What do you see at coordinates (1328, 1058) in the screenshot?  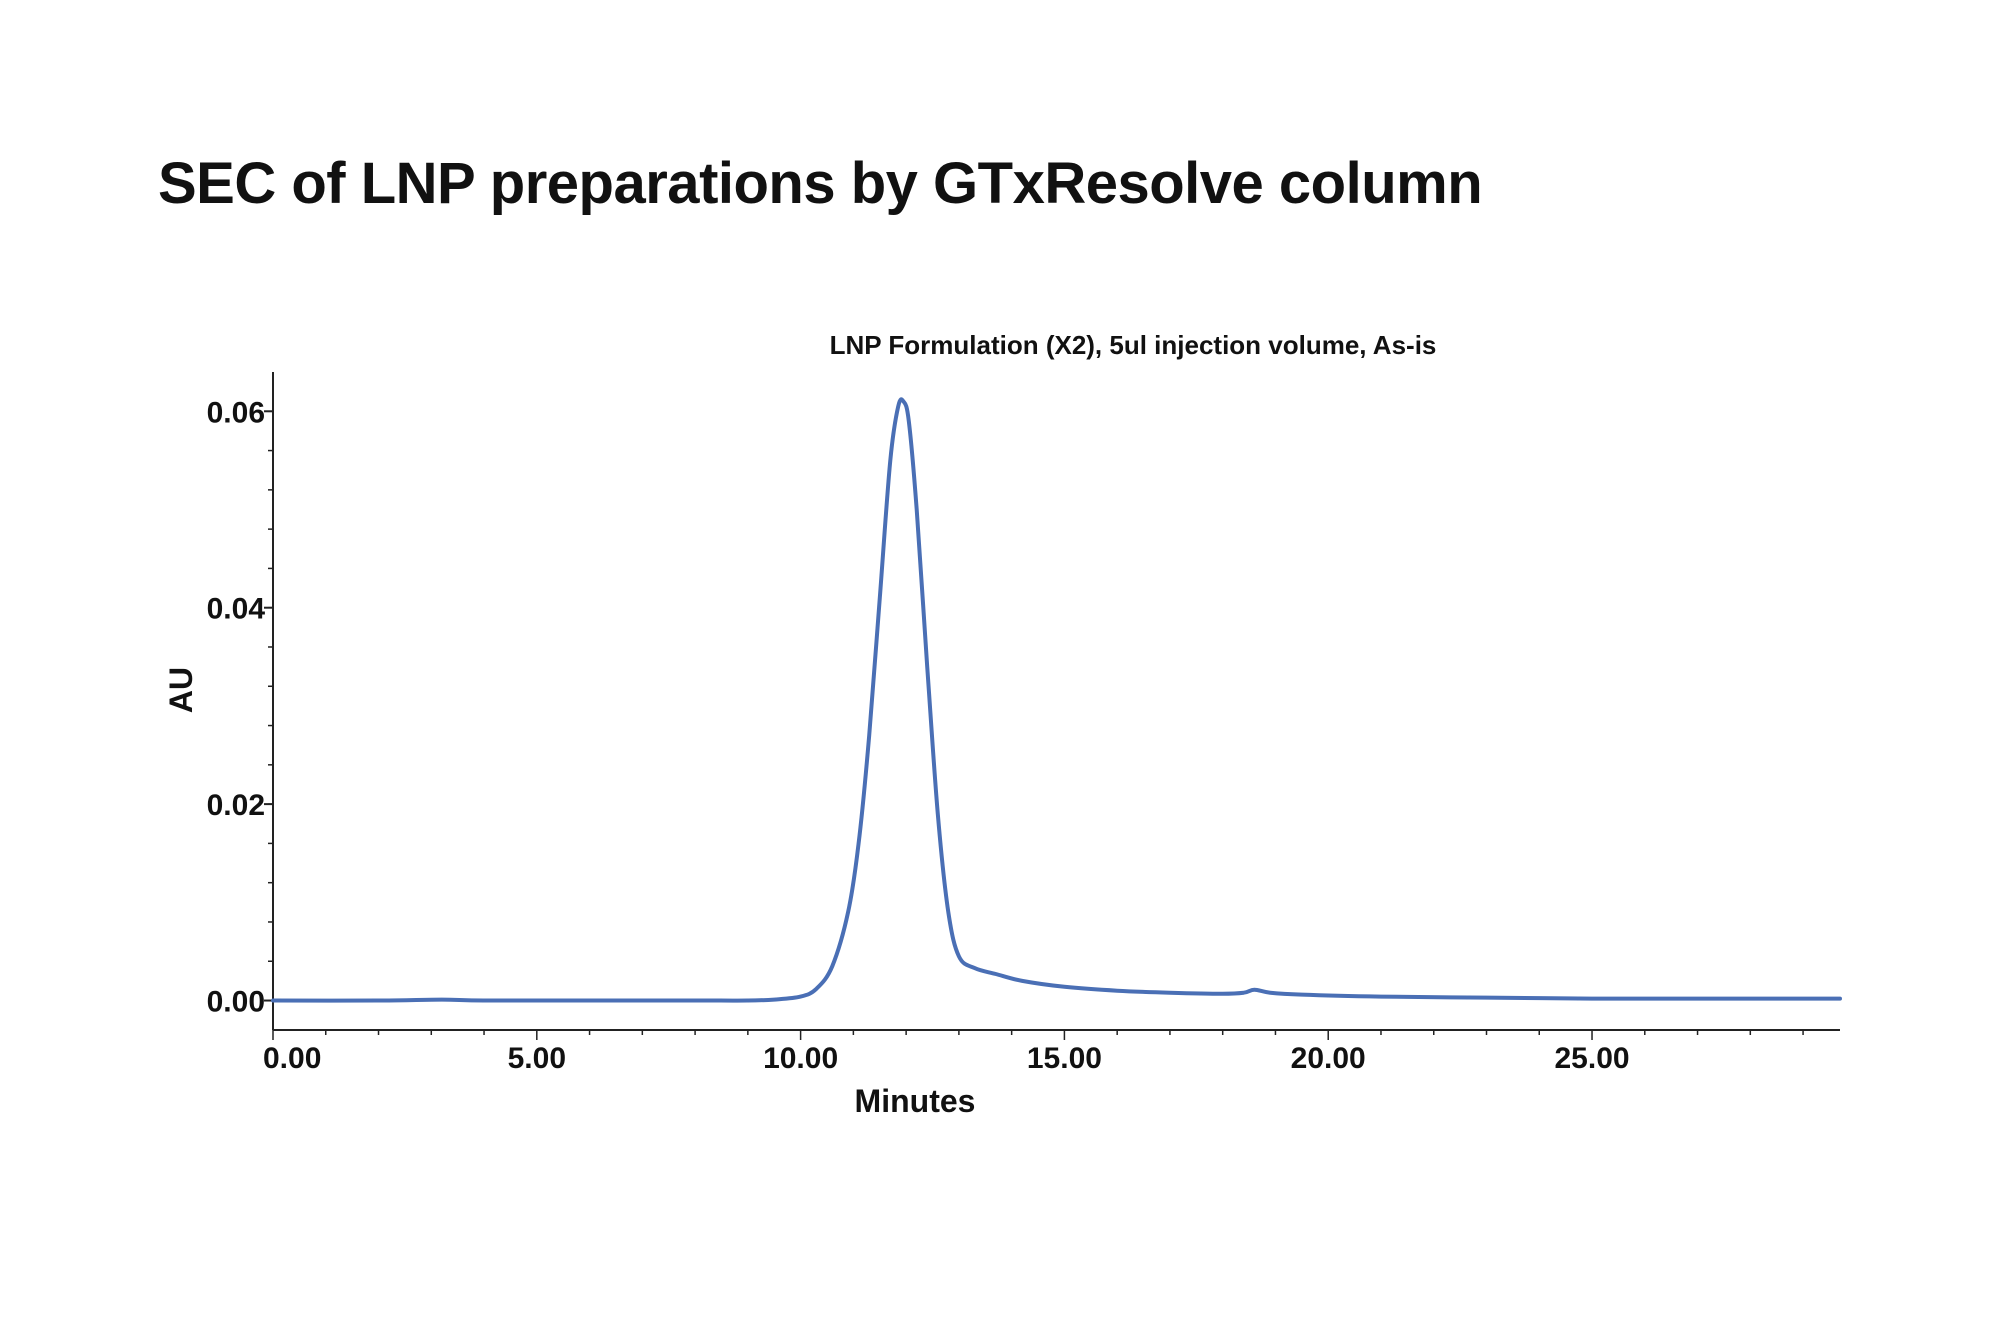 I see `x-tick-label: 20.00` at bounding box center [1328, 1058].